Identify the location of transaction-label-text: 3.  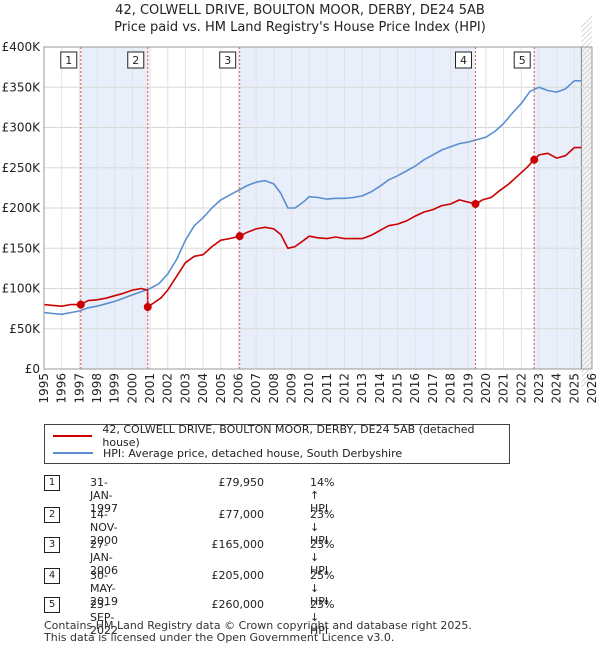
(227, 60).